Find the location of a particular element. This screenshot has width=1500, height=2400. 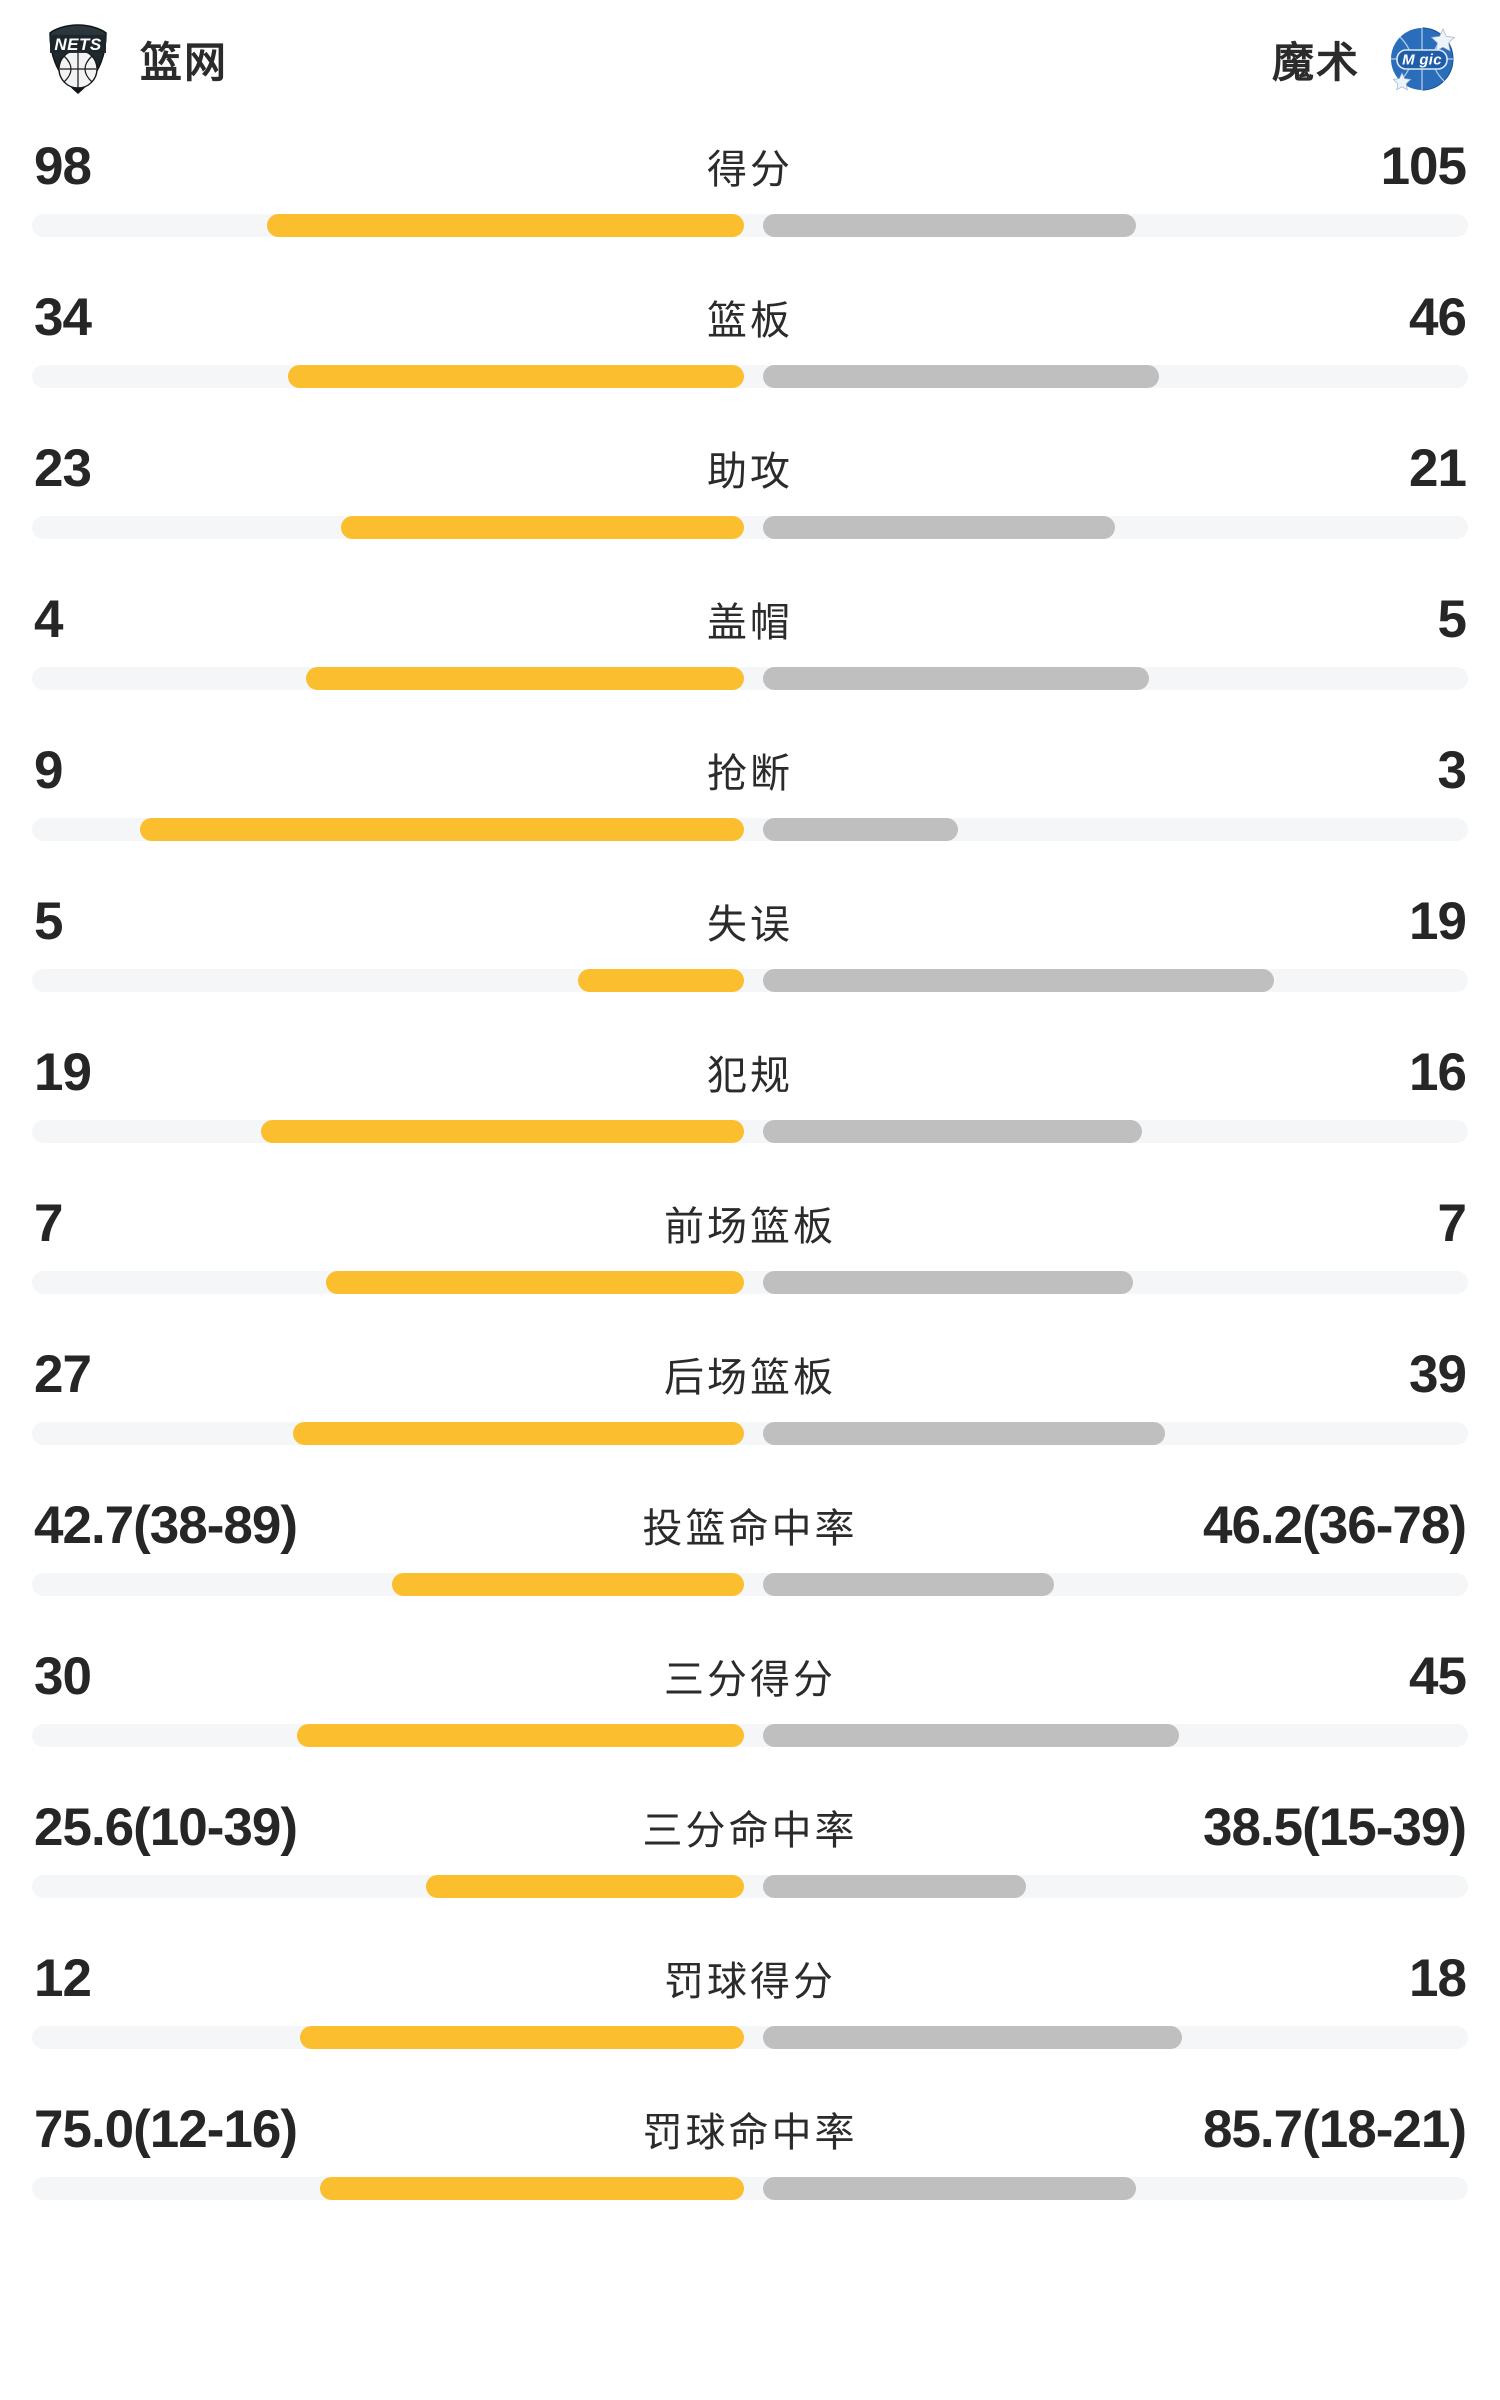

stat-row-values: 42.7(38-89) 投篮命中率 46.2(36-78) is located at coordinates (750, 1525).